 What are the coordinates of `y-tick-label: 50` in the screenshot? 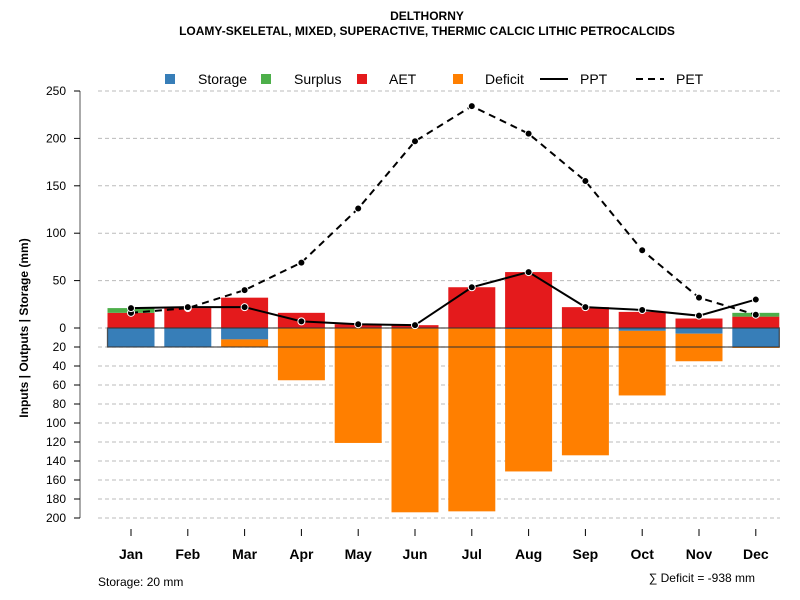 It's located at (60, 281).